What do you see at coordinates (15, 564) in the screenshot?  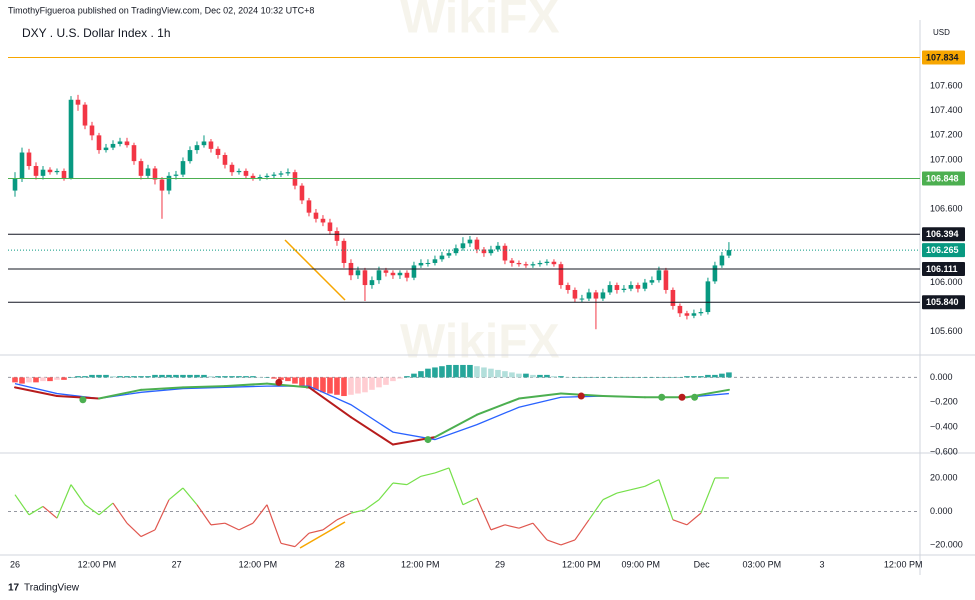 I see `x-tick-label: 26` at bounding box center [15, 564].